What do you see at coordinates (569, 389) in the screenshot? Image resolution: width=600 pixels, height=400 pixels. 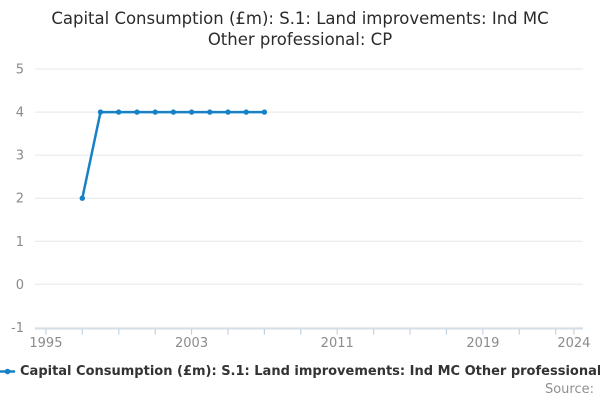 I see `source-label: Source:` at bounding box center [569, 389].